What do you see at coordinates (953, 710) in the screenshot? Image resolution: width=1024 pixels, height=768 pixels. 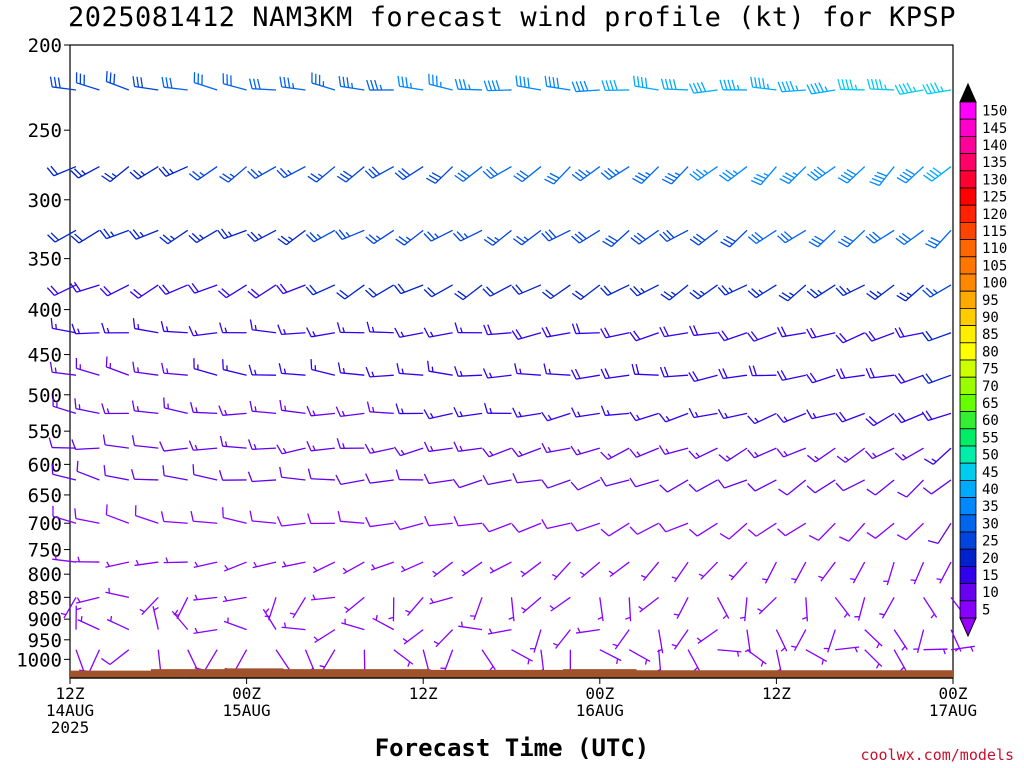 I see `x-tick-label: 17AUG` at bounding box center [953, 710].